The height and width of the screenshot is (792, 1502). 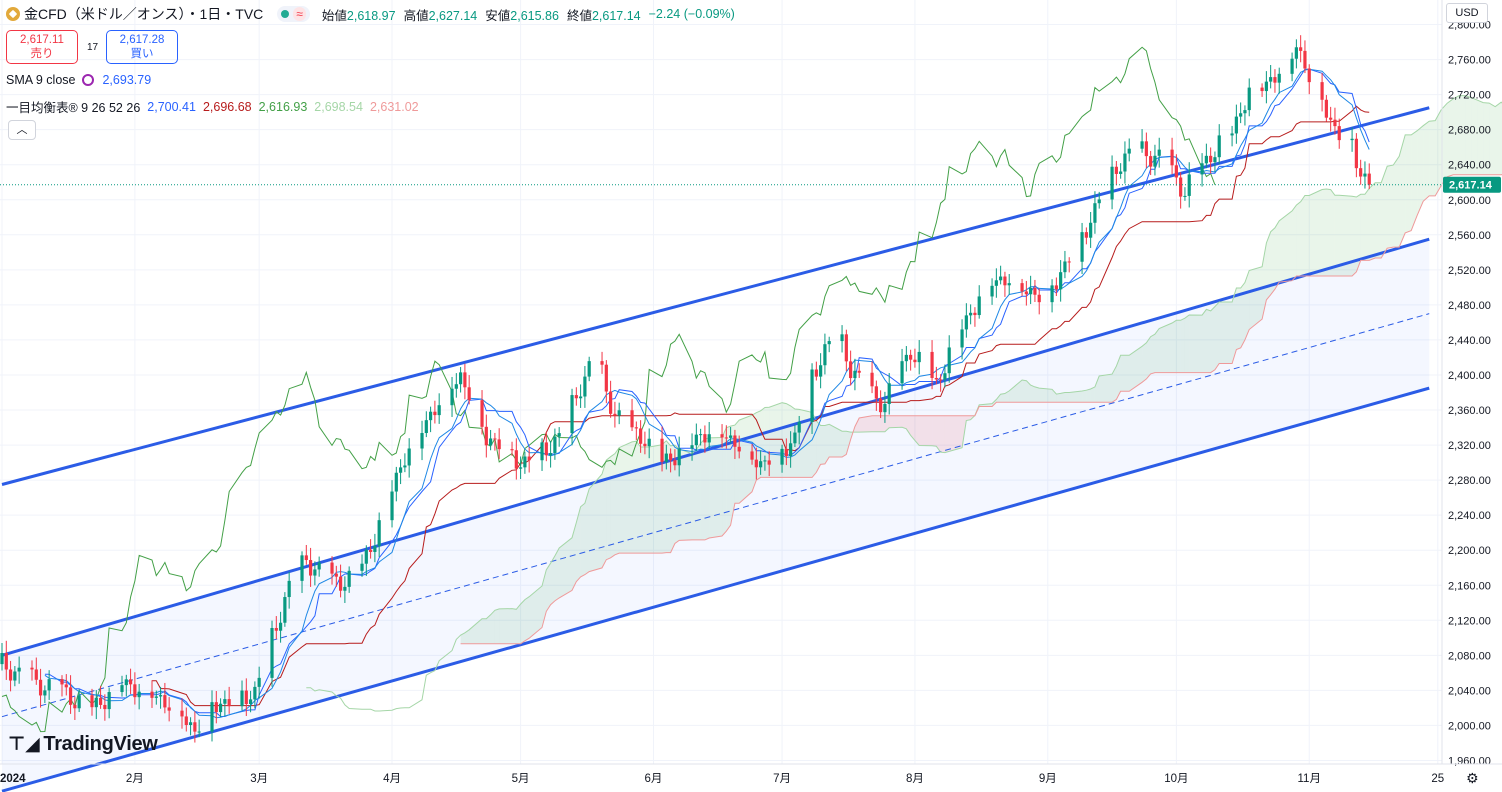 I want to click on price-tick-label: 2,200.00, so click(x=1469, y=551).